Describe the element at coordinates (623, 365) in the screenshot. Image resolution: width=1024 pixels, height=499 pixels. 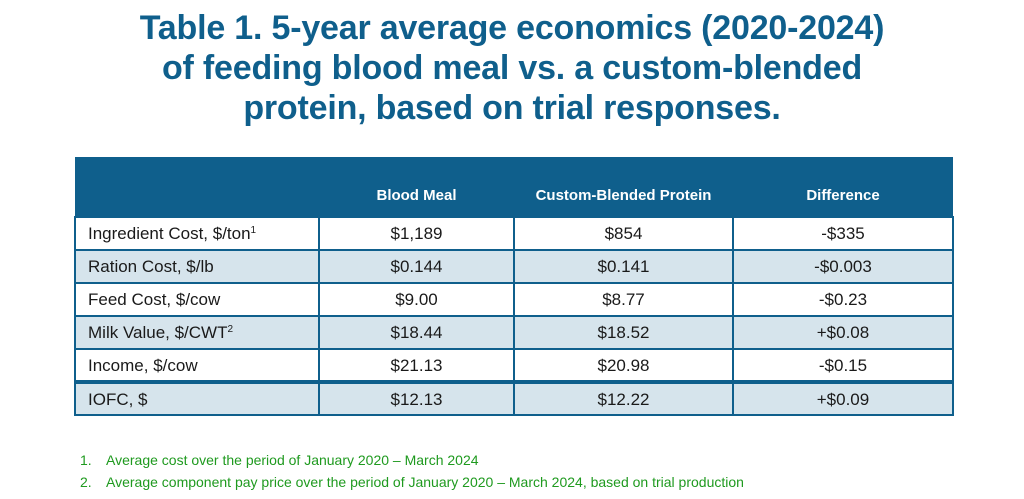
I see `cell-custom: $20.98` at that location.